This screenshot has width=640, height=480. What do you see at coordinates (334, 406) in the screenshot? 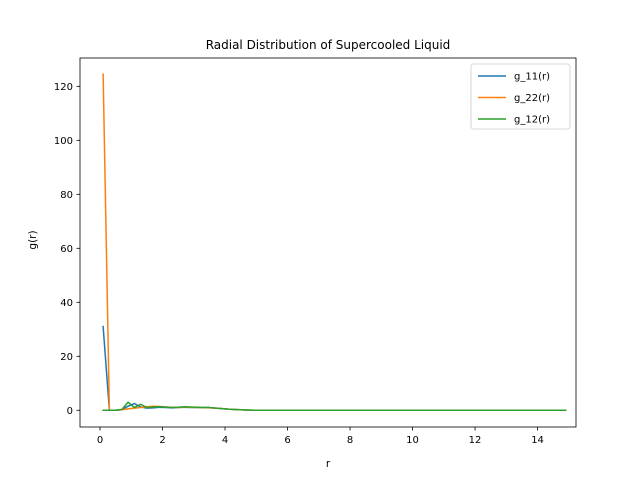
I see `series-line` at bounding box center [334, 406].